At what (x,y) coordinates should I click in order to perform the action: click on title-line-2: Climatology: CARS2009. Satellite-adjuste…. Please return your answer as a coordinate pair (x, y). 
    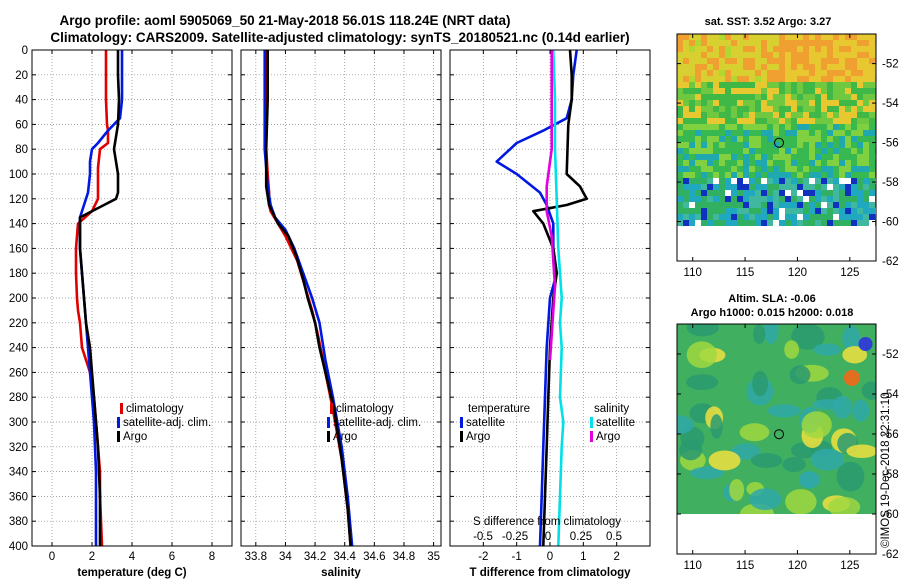
    Looking at the image, I should click on (339, 37).